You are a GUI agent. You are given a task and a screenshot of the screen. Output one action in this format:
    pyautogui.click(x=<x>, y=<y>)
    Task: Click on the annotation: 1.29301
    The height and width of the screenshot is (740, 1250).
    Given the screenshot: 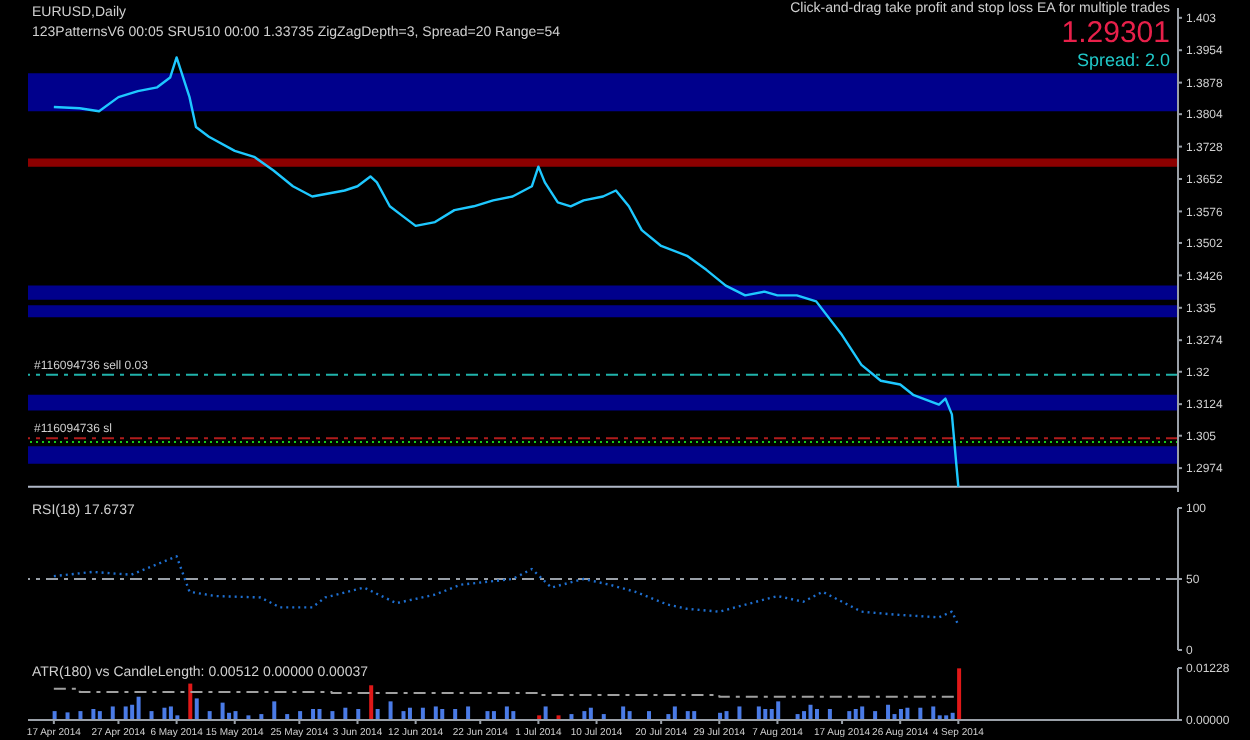 What is the action you would take?
    pyautogui.click(x=1114, y=33)
    